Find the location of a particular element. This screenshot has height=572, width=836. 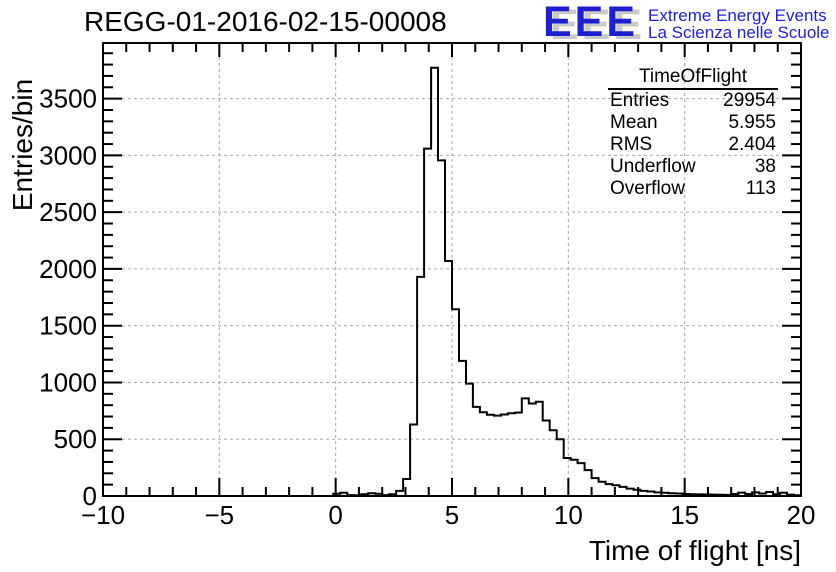

y-tick-label: 3000 is located at coordinates (68, 155).